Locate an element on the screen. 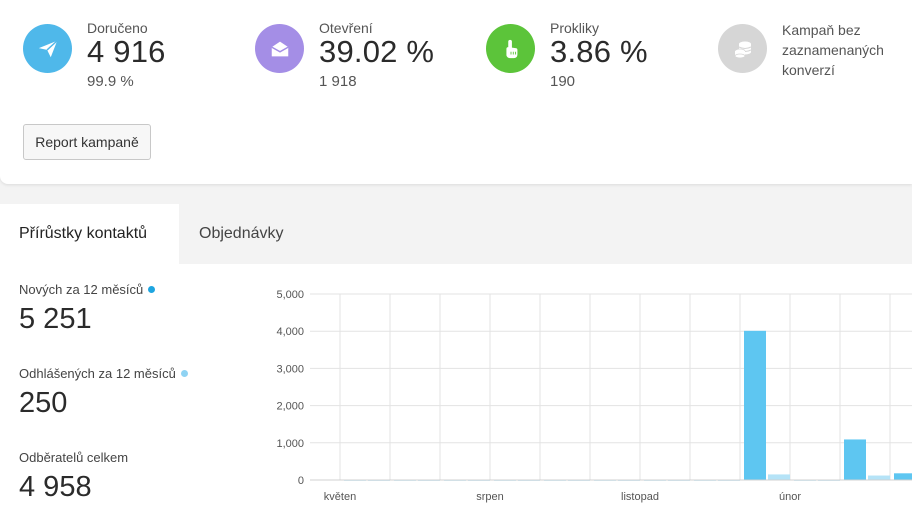 This screenshot has width=912, height=517. unsubscribed-label: Odhlášených za 12 měsíců is located at coordinates (103, 373).